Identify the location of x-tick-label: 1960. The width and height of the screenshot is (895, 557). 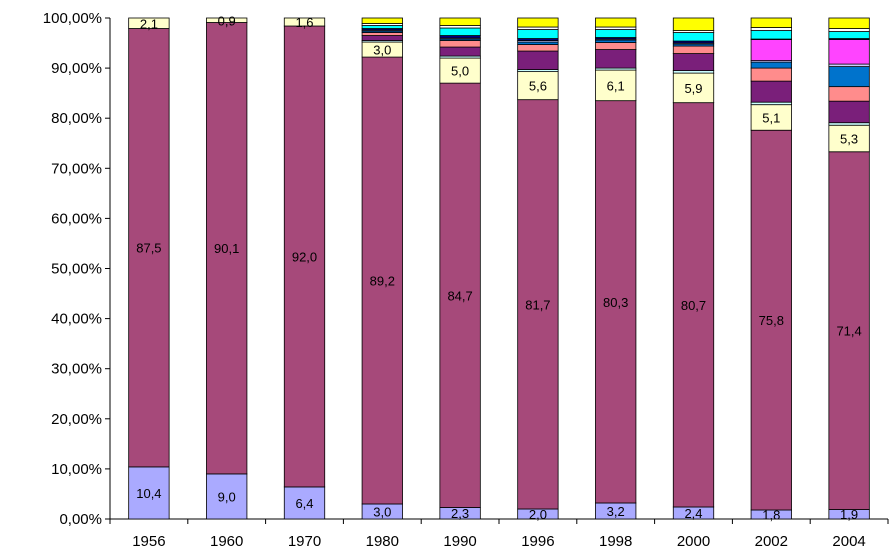
(226, 541).